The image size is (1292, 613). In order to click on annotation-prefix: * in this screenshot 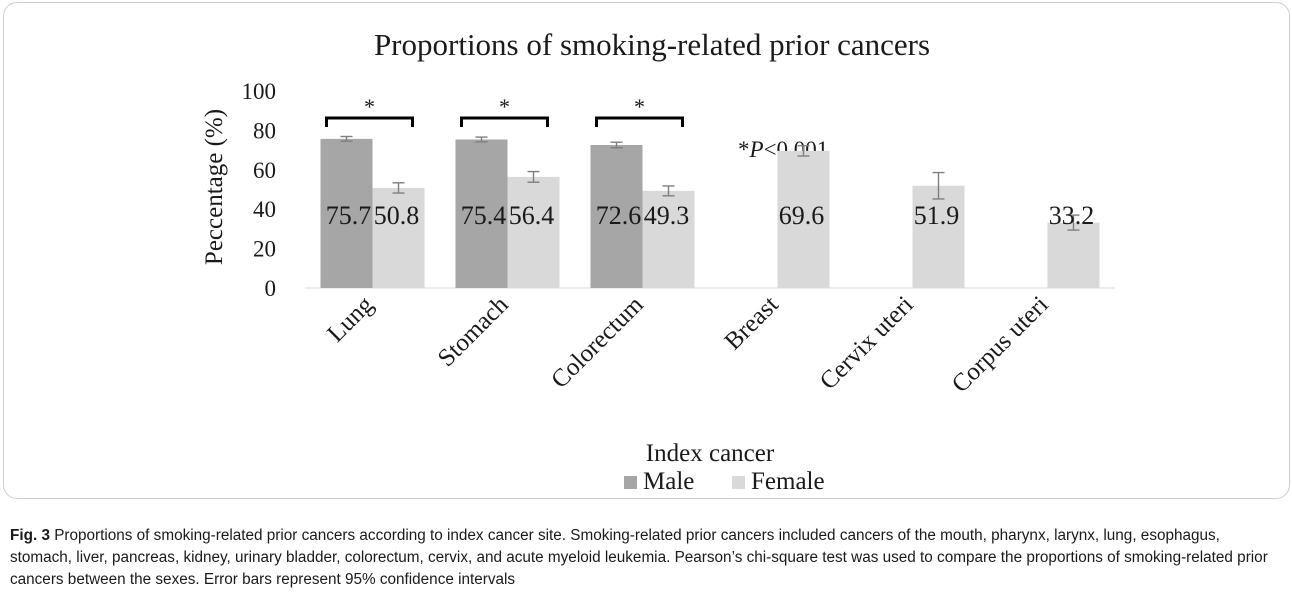, I will do `click(744, 149)`.